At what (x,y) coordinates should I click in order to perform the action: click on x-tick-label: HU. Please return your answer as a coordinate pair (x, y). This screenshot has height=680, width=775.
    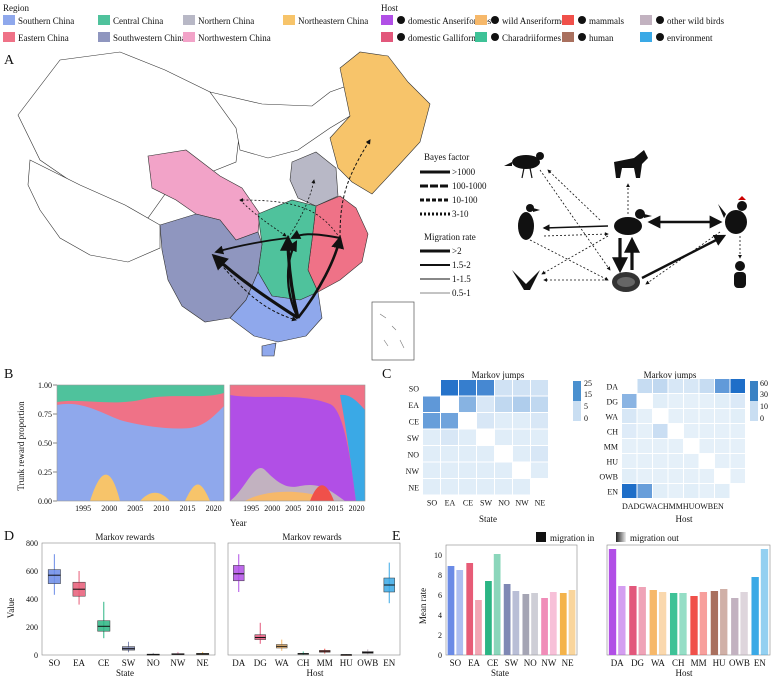
    Looking at the image, I should click on (346, 663).